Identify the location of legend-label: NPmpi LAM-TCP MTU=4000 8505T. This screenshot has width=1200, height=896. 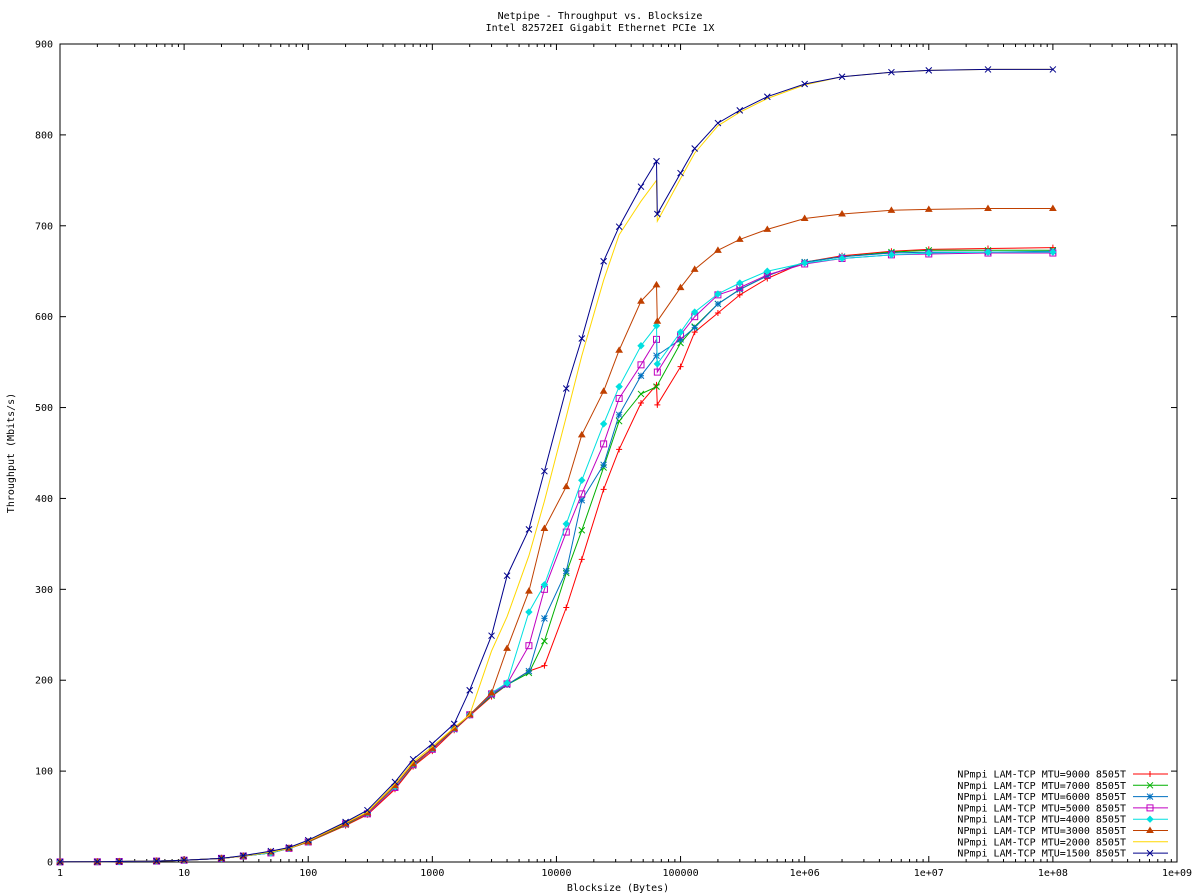
(1041, 820).